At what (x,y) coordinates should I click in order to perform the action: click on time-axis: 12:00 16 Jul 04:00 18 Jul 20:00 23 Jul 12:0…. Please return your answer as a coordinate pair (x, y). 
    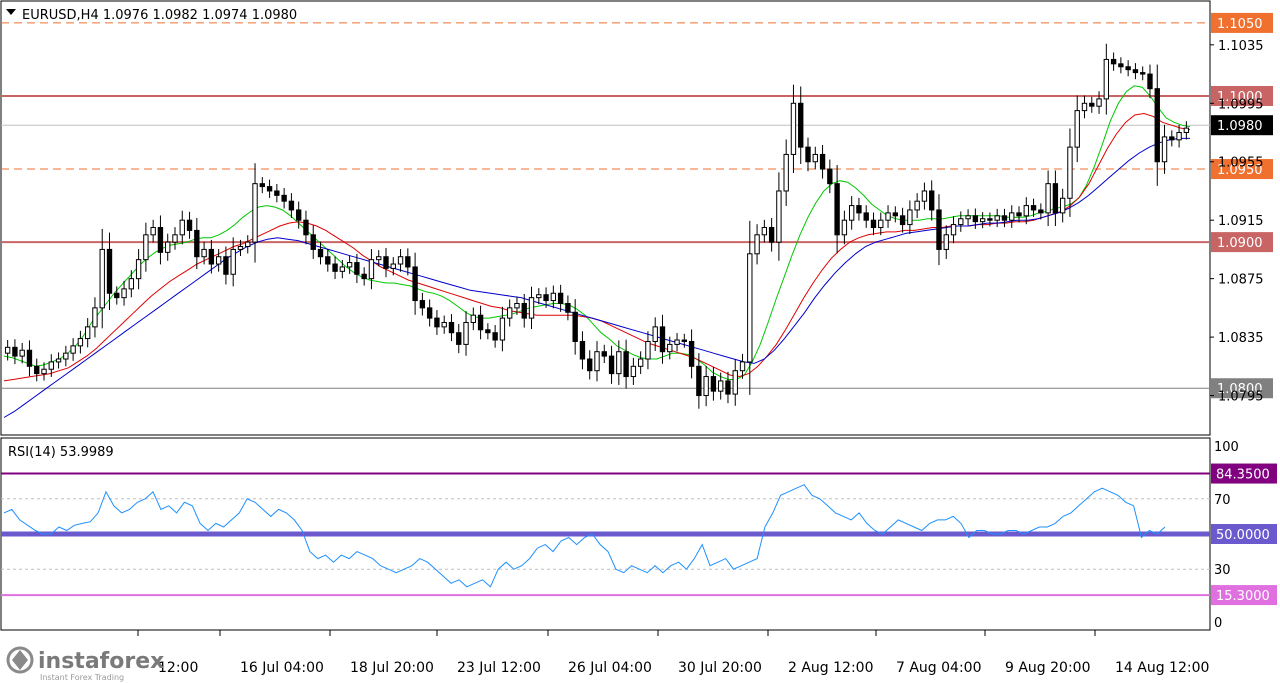
    Looking at the image, I should click on (673, 653).